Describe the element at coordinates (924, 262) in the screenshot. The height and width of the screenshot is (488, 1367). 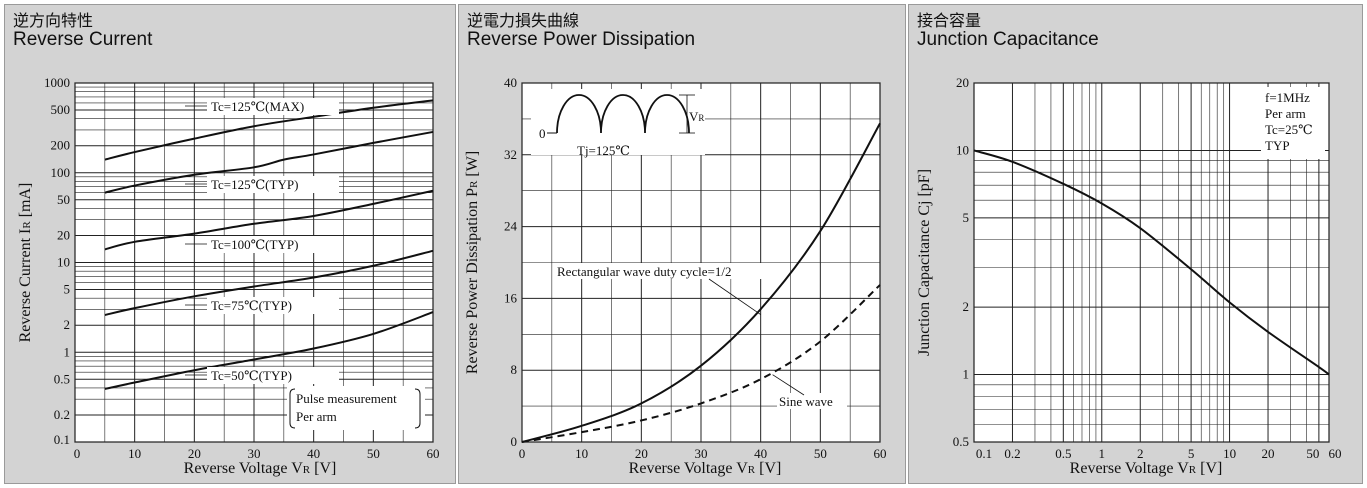
I see `y-axis-label: Junction Capacitance Cj [pF]` at that location.